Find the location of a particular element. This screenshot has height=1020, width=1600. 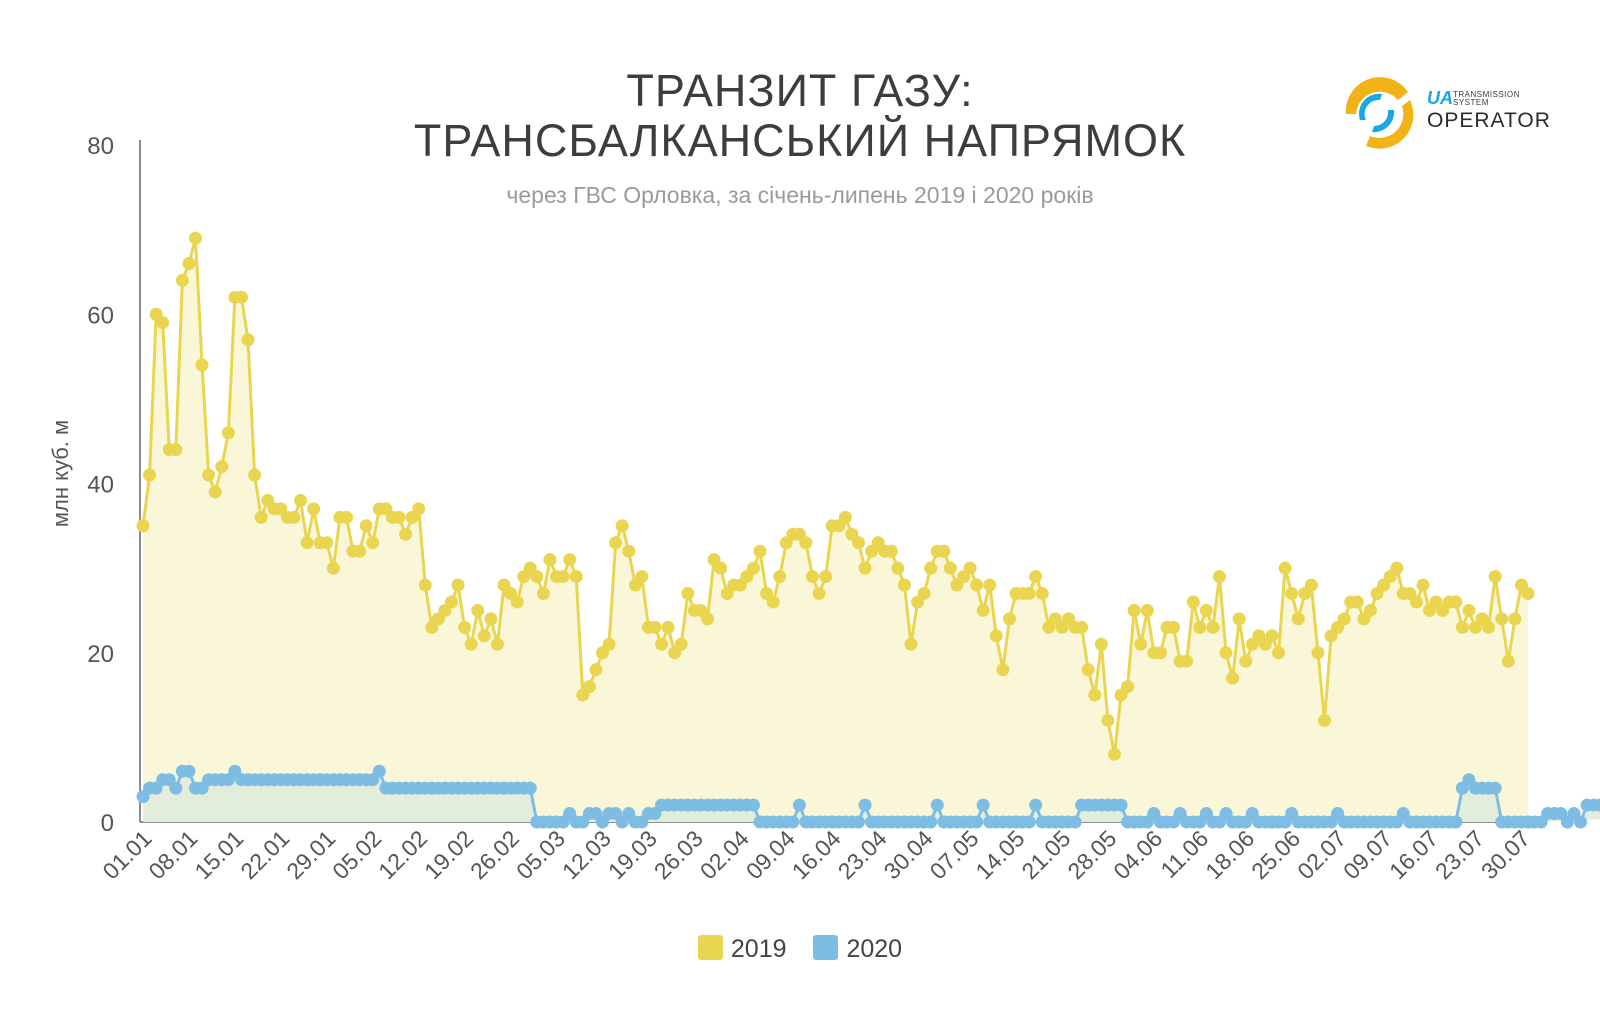

x-tick-label: 23.04 is located at coordinates (862, 854).